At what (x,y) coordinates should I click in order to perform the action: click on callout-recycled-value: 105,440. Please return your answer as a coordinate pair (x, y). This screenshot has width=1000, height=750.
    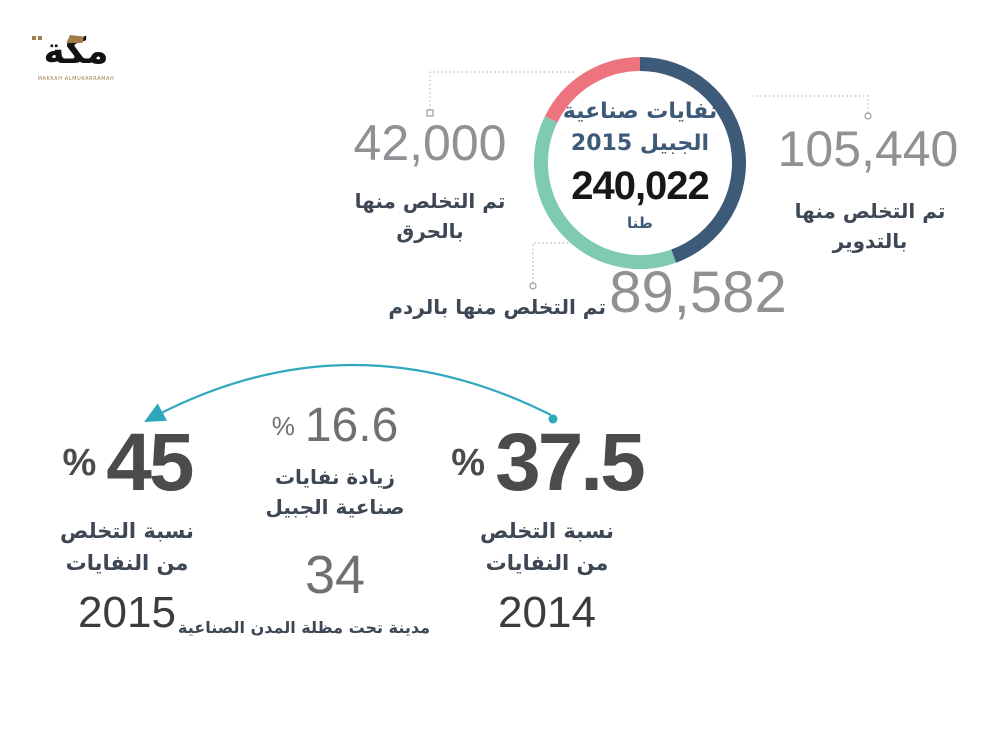
    Looking at the image, I should click on (868, 149).